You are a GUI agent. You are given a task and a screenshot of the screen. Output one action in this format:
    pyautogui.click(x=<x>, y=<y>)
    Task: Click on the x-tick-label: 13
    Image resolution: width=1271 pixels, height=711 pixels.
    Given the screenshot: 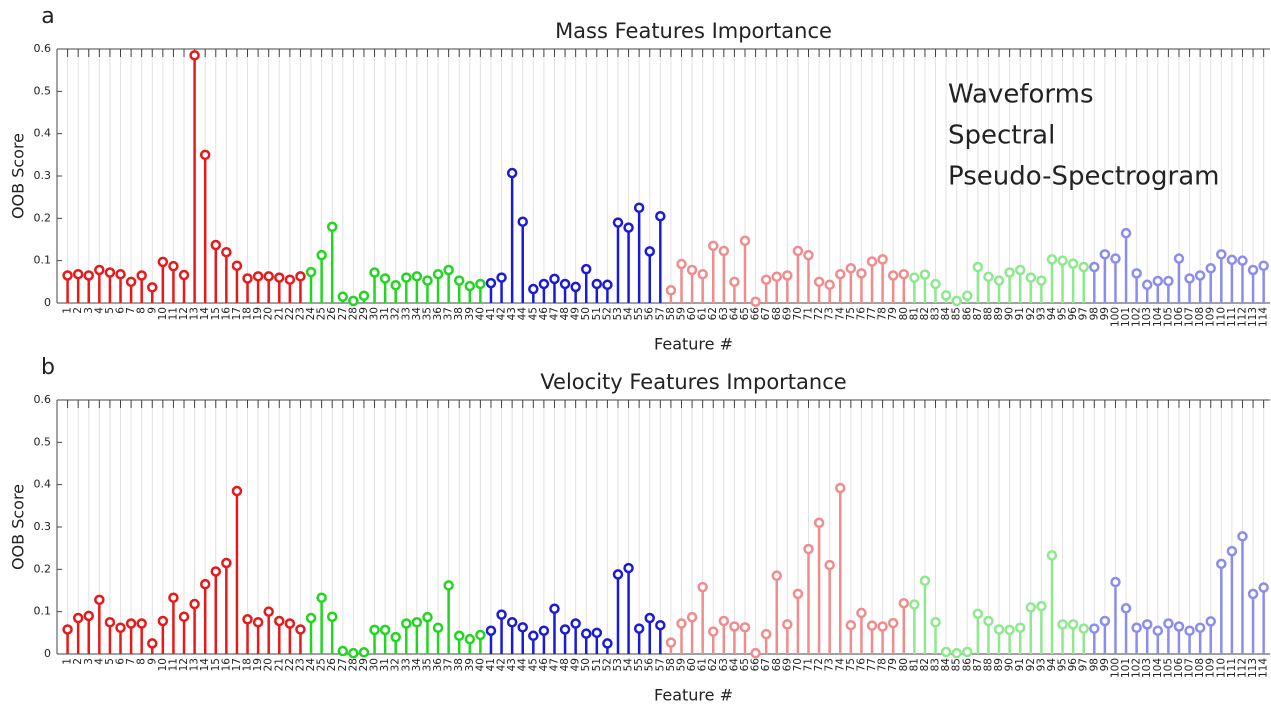 What is the action you would take?
    pyautogui.click(x=195, y=313)
    